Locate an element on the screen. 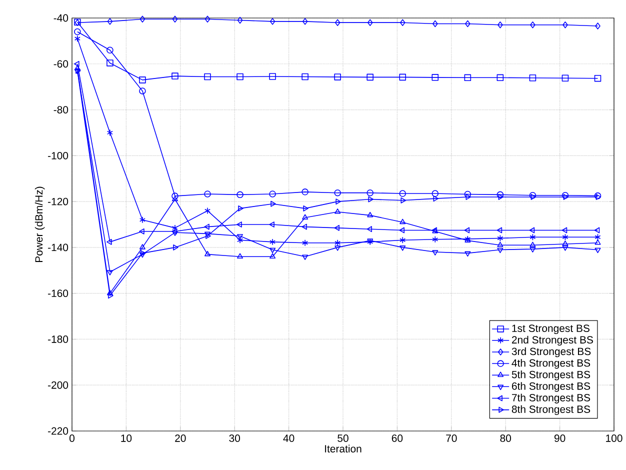 This screenshot has height=470, width=626. legend-label: 3rd Strongest BS is located at coordinates (551, 352).